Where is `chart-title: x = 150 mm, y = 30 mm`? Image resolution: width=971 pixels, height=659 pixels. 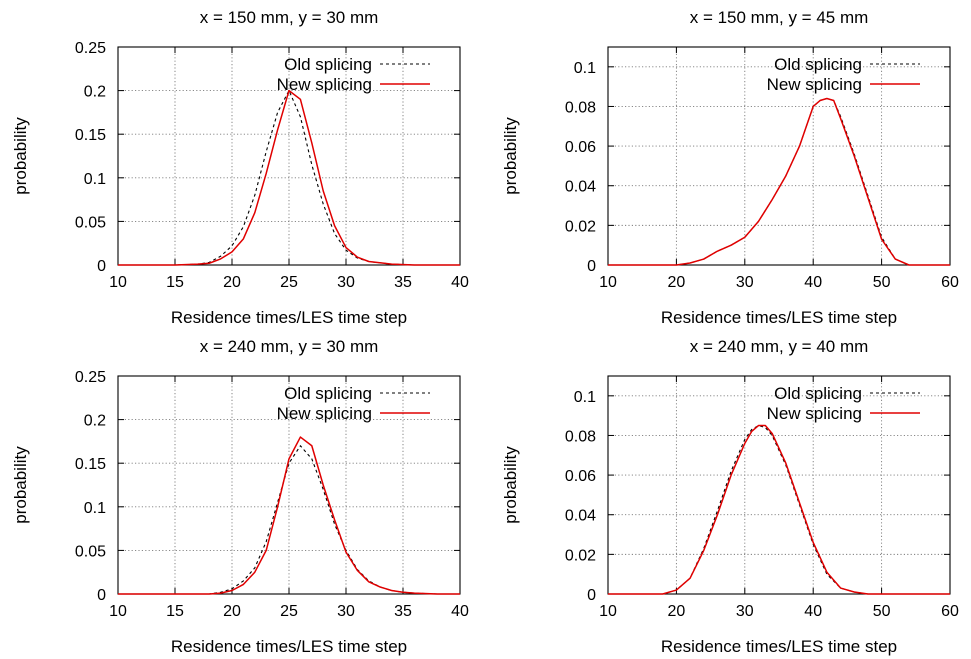 chart-title: x = 150 mm, y = 30 mm is located at coordinates (289, 17).